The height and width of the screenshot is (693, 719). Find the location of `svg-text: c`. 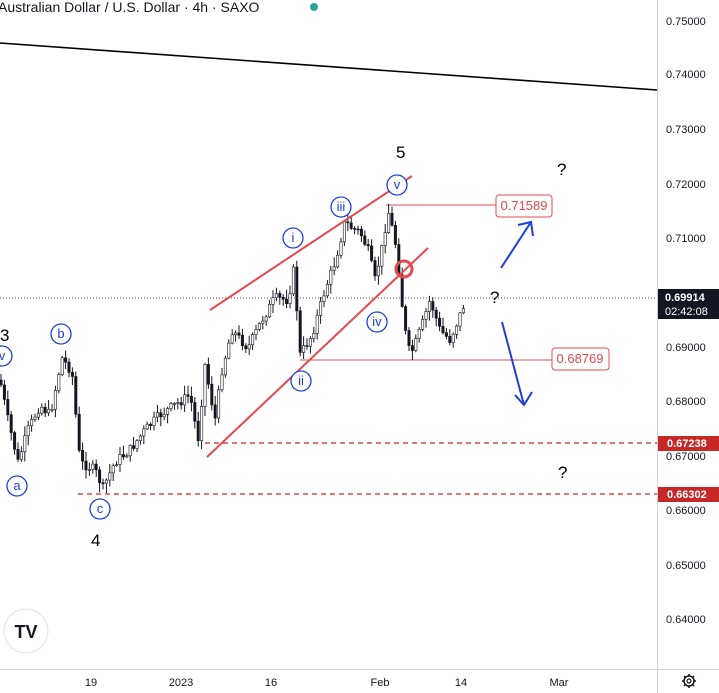

svg-text: c is located at coordinates (100, 508).